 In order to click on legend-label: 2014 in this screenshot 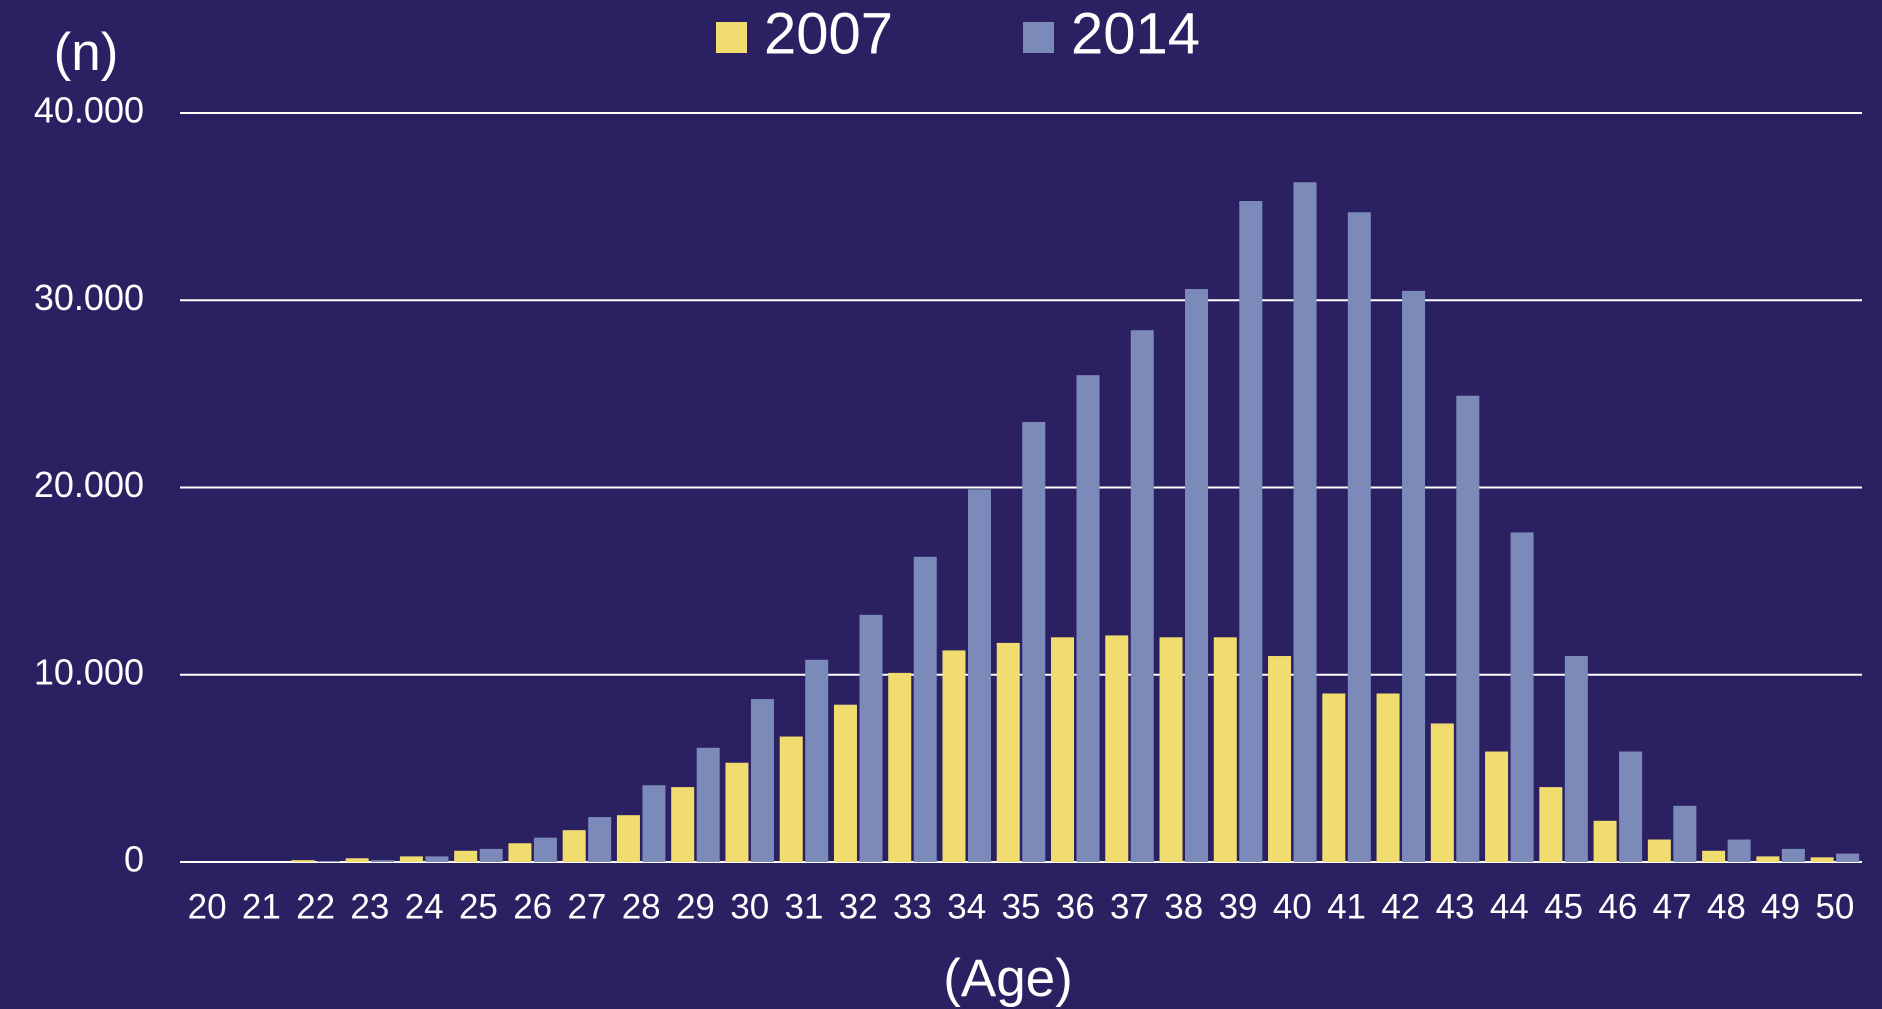, I will do `click(1135, 33)`.